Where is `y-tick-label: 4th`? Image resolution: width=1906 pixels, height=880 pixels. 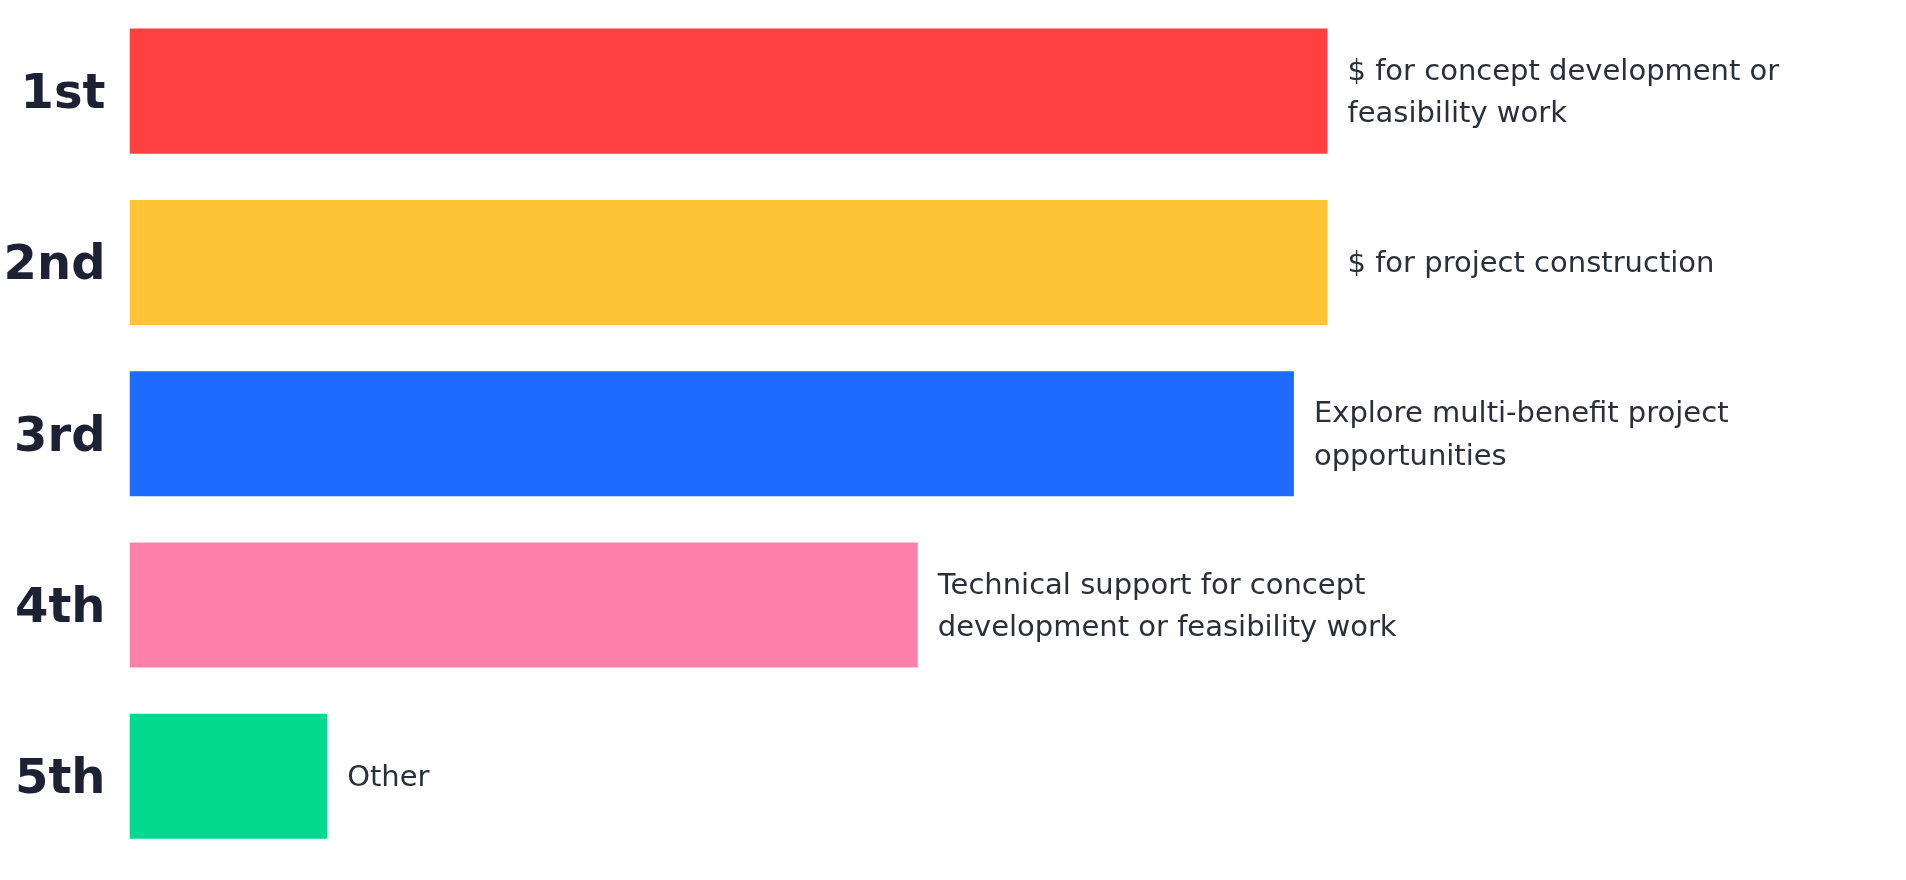 y-tick-label: 4th is located at coordinates (60, 605).